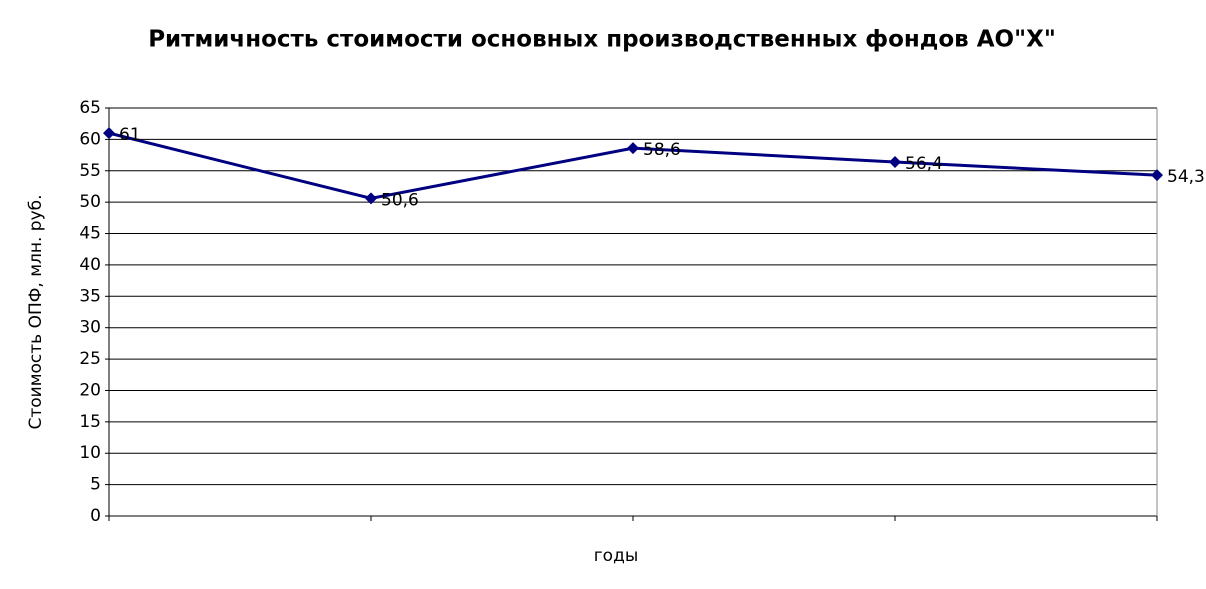  Describe the element at coordinates (616, 556) in the screenshot. I see `x-axis-label: годы` at that location.